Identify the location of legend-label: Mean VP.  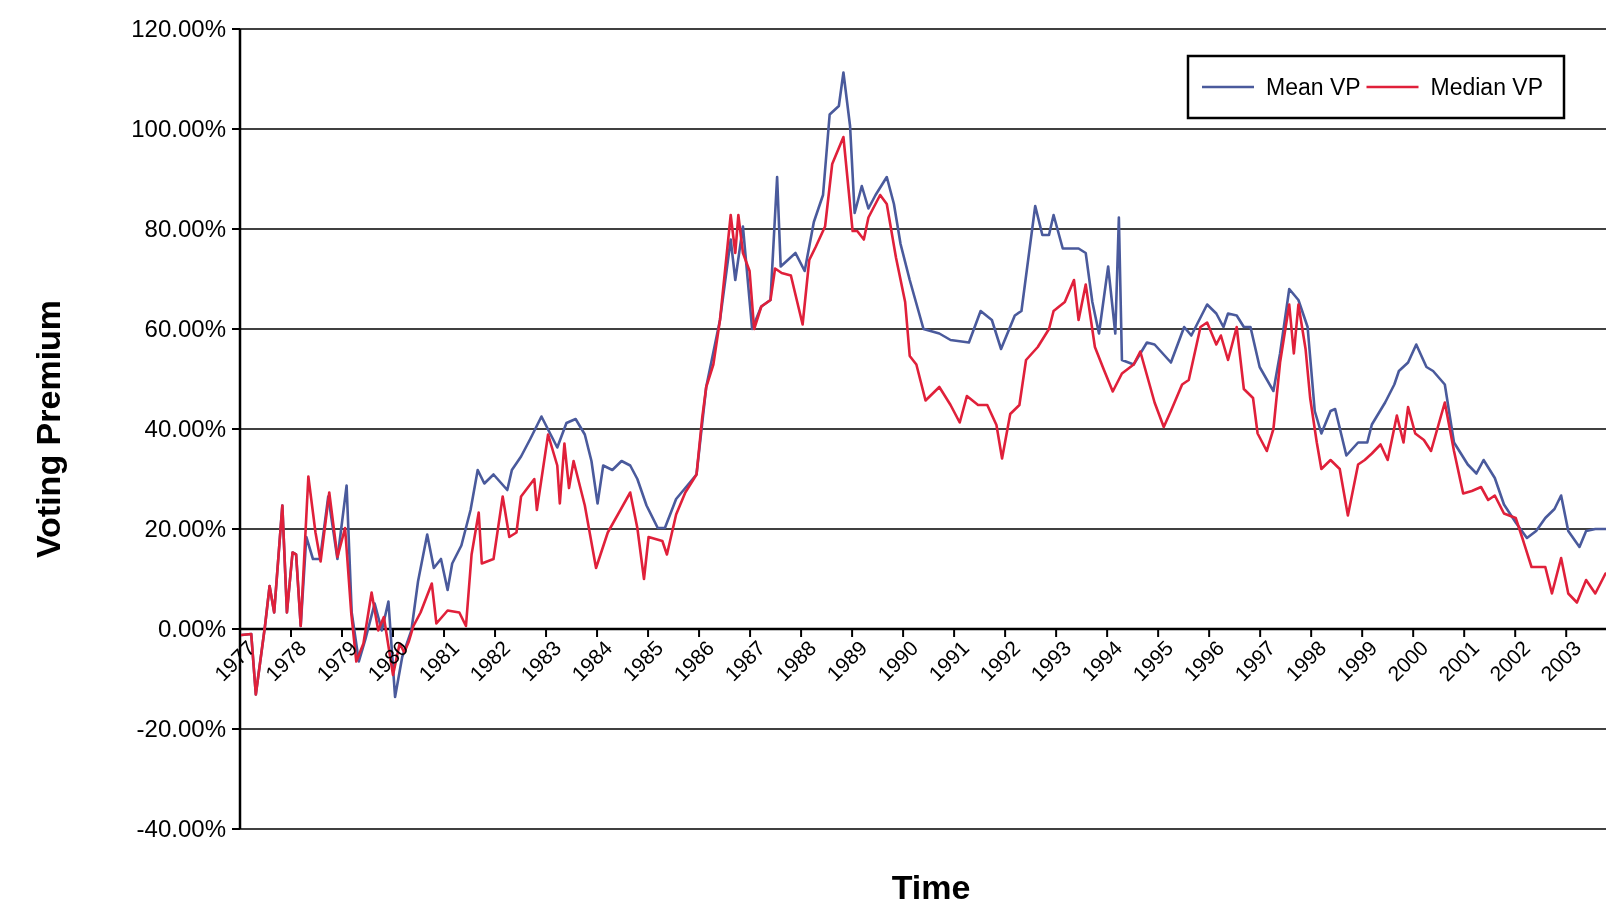
(1313, 87).